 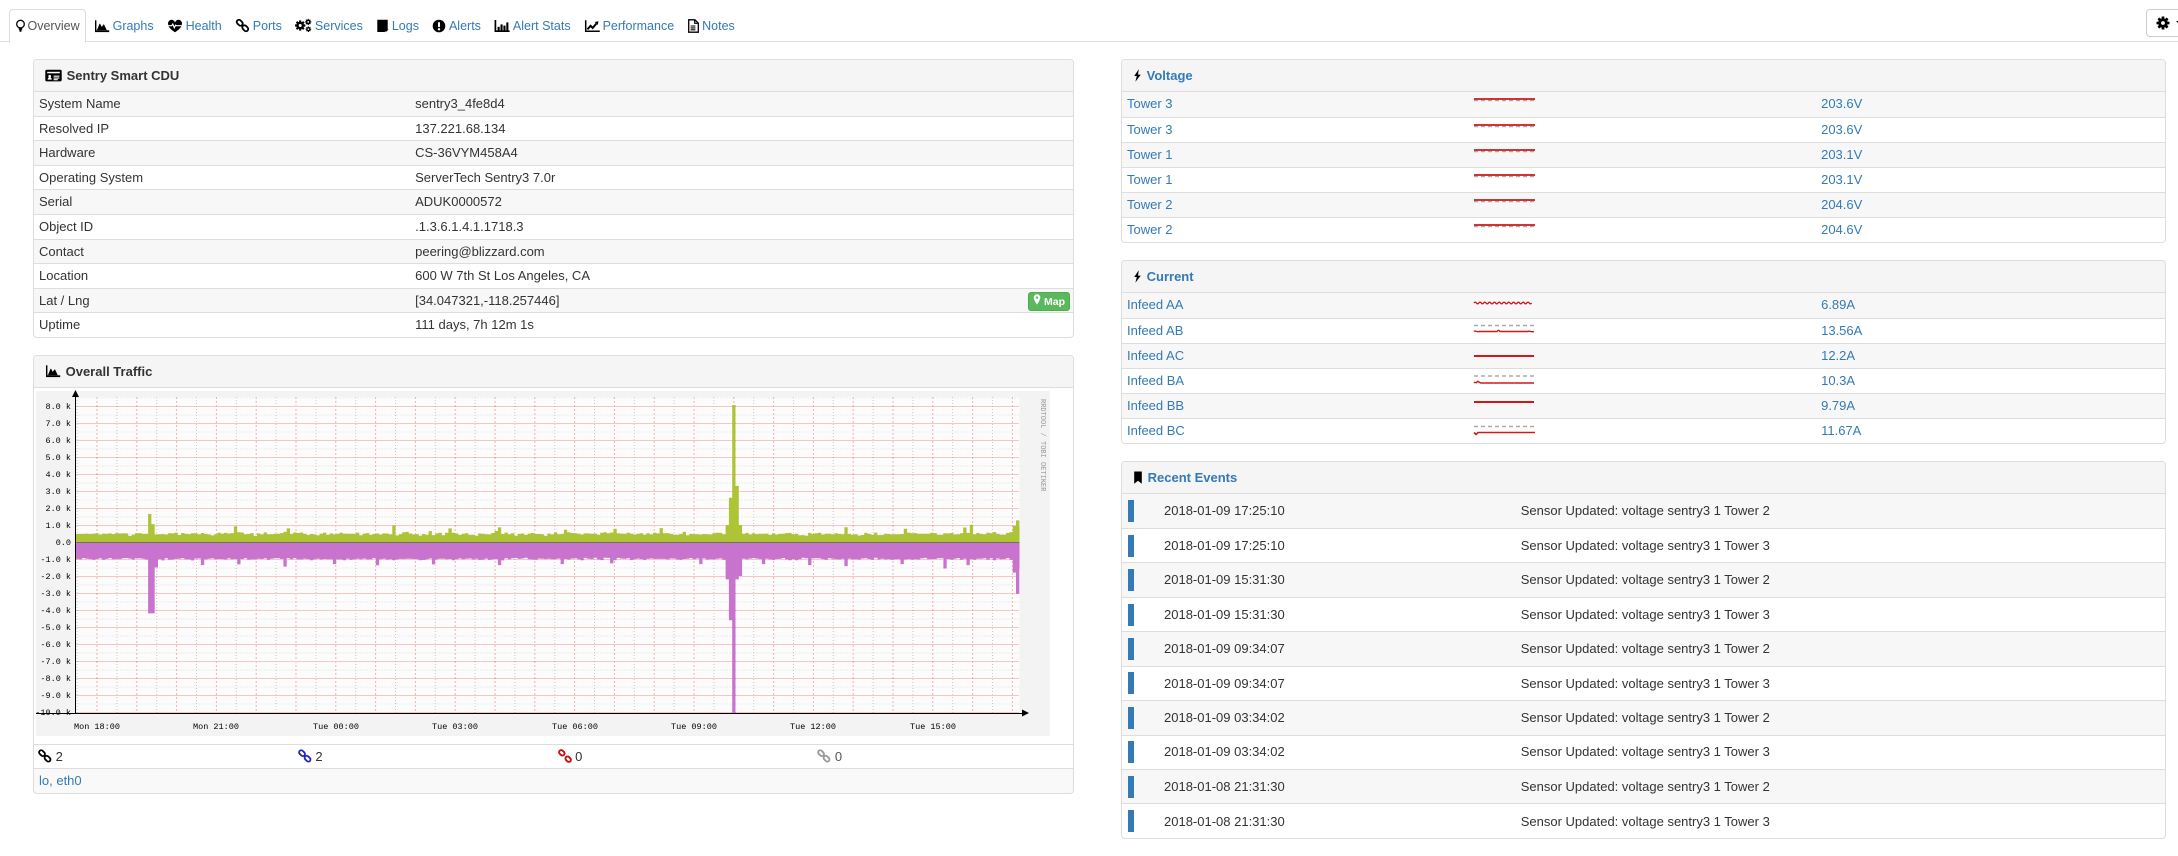 What do you see at coordinates (58, 407) in the screenshot?
I see `svg-text: 8.0 k` at bounding box center [58, 407].